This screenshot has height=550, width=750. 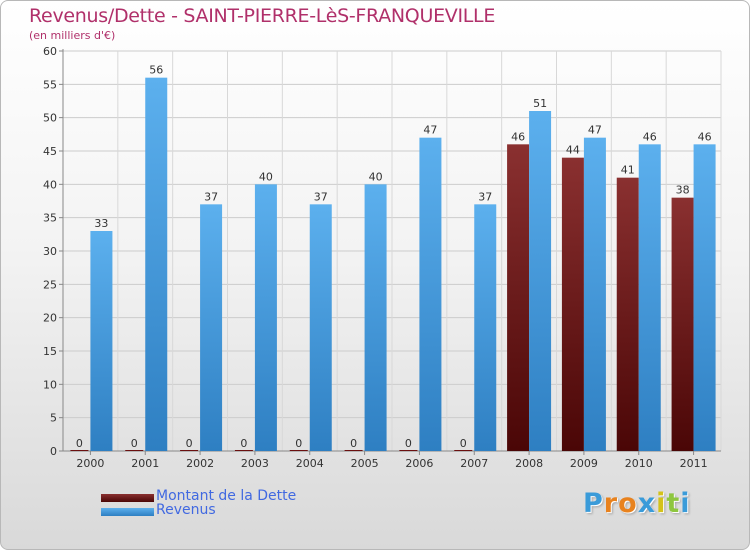 I want to click on data-label: 41, so click(x=628, y=170).